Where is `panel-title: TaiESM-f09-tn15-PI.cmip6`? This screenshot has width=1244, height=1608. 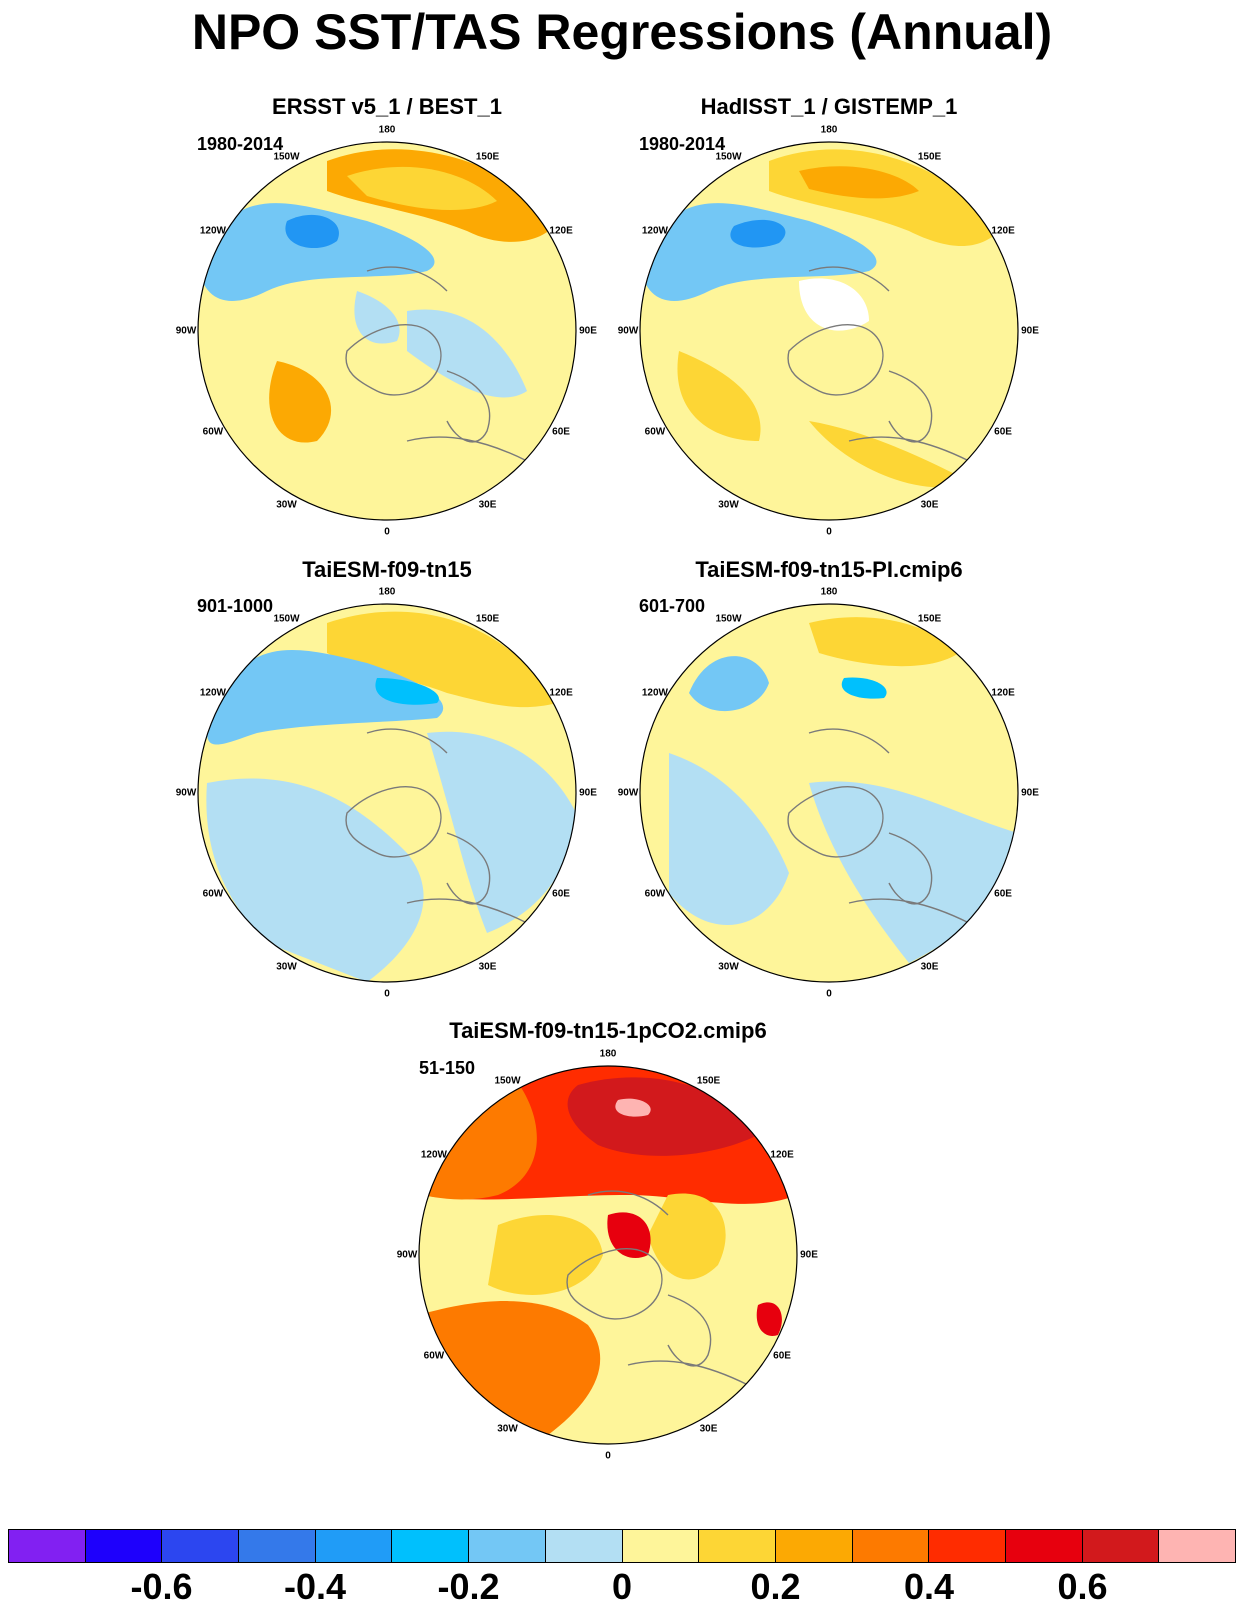 panel-title: TaiESM-f09-tn15-PI.cmip6 is located at coordinates (829, 569).